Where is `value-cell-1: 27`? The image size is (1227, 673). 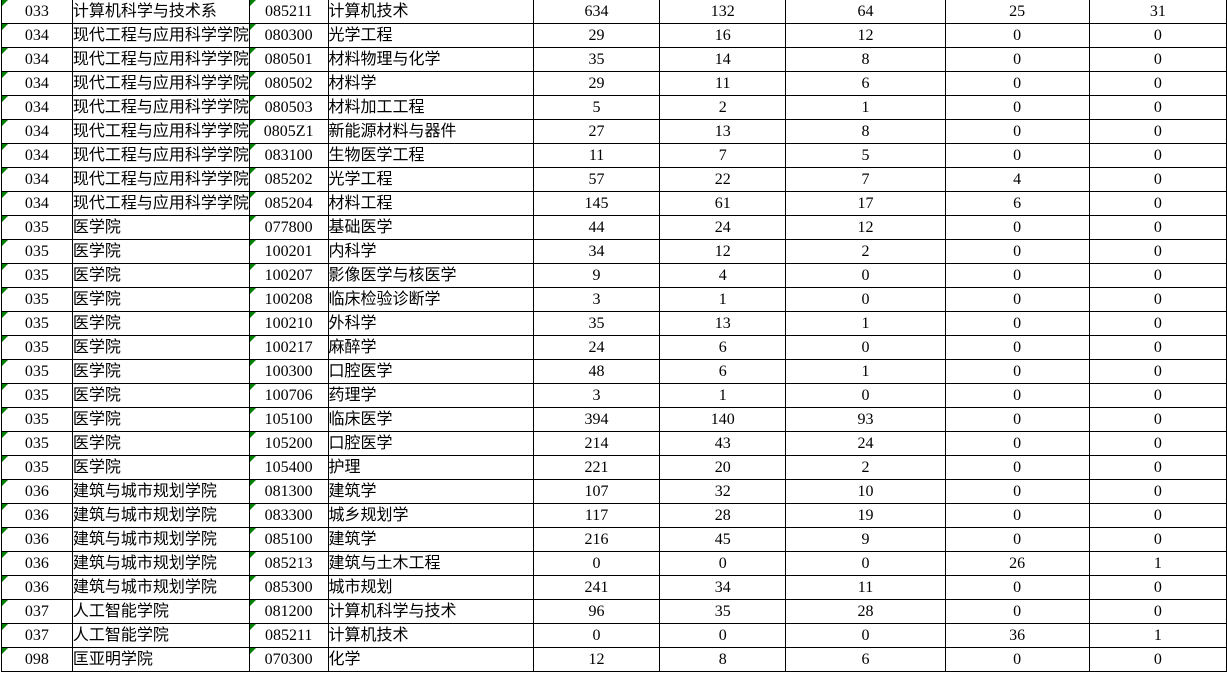 value-cell-1: 27 is located at coordinates (596, 131).